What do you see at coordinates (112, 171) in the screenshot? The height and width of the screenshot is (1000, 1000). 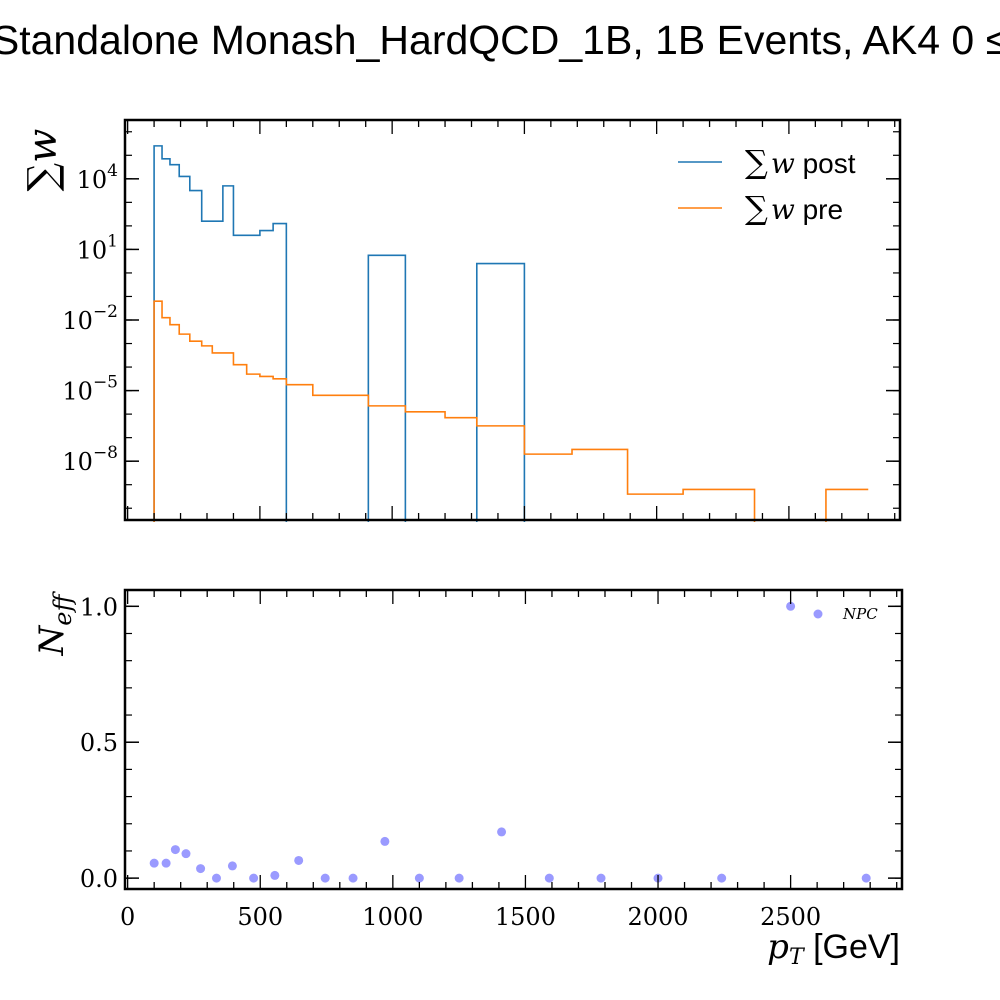 I see `top-ytick-exponent: 4` at bounding box center [112, 171].